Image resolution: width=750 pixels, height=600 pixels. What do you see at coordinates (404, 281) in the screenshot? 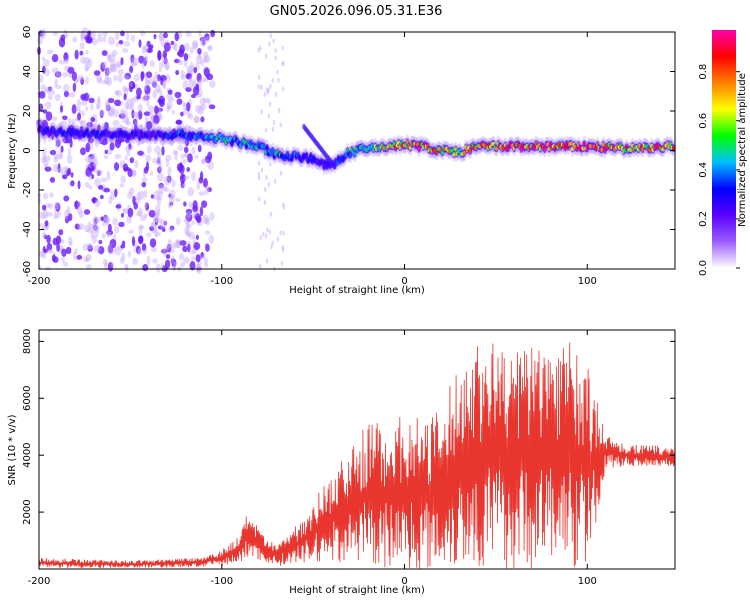
I see `x-tick-label: 0` at bounding box center [404, 281].